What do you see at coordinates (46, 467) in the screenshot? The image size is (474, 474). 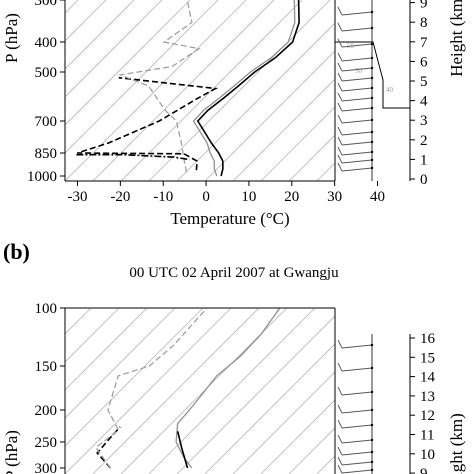 I see `y-tick-label: 300` at bounding box center [46, 467].